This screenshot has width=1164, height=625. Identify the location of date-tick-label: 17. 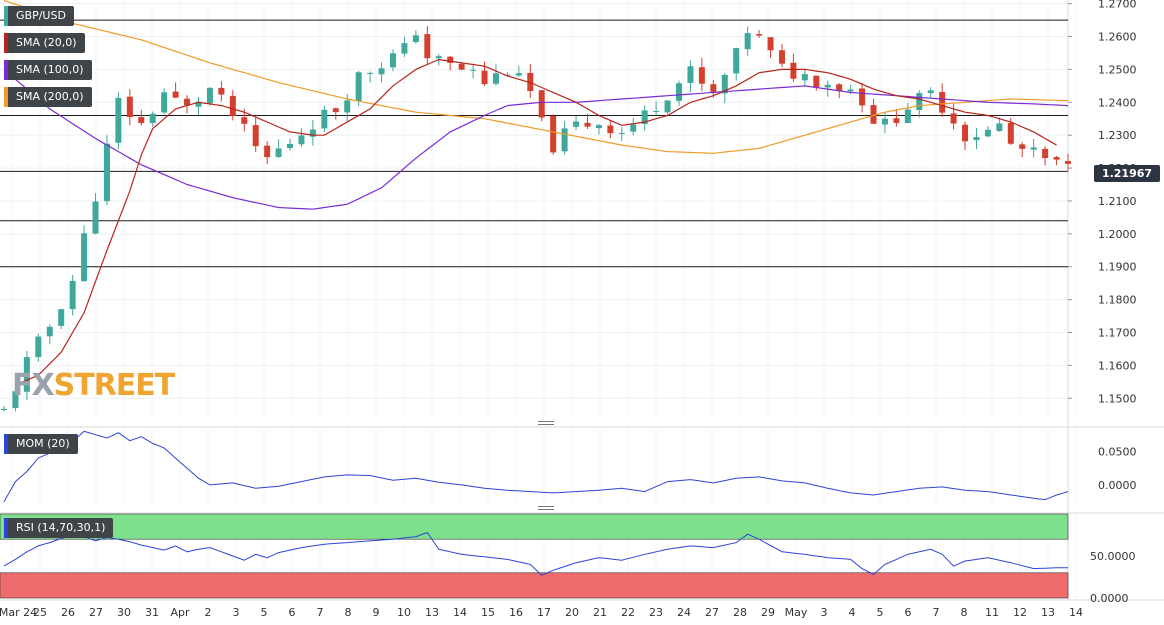
(544, 612).